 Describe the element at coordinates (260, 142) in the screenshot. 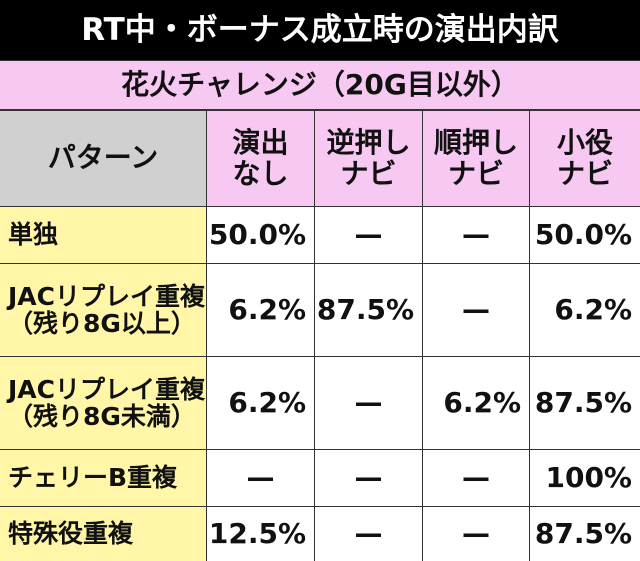

I see `header-text: 演出` at that location.